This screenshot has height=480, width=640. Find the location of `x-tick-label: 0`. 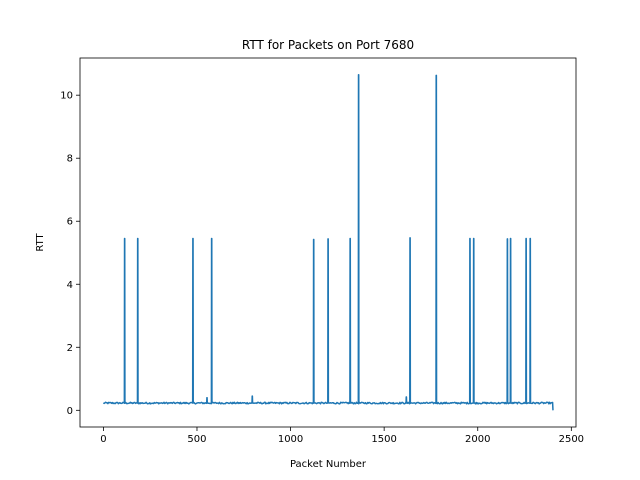

x-tick-label: 0 is located at coordinates (103, 439).